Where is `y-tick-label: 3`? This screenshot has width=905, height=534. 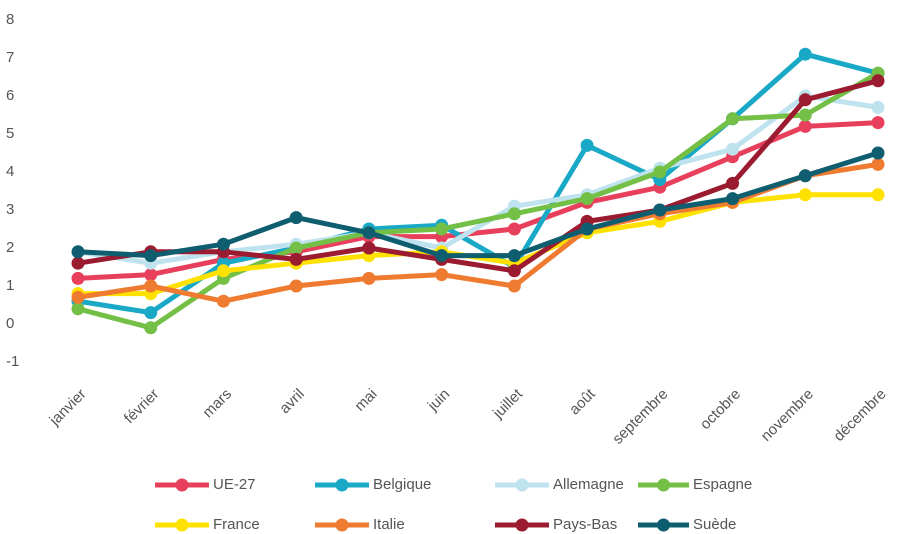
y-tick-label: 3 is located at coordinates (10, 209).